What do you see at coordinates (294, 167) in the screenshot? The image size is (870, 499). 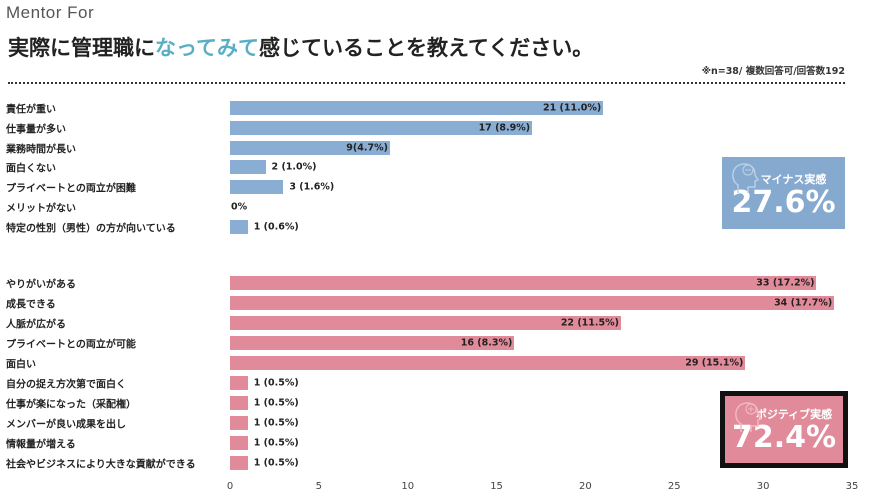 I see `data-label: 2 (1.0%)` at bounding box center [294, 167].